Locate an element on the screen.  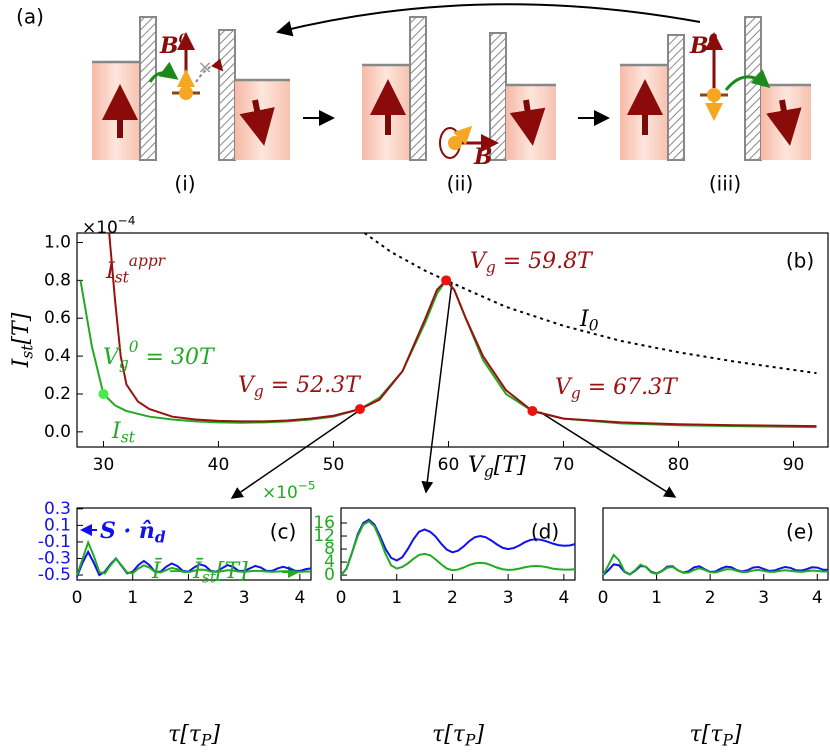
panel-label: (b) is located at coordinates (800, 261).